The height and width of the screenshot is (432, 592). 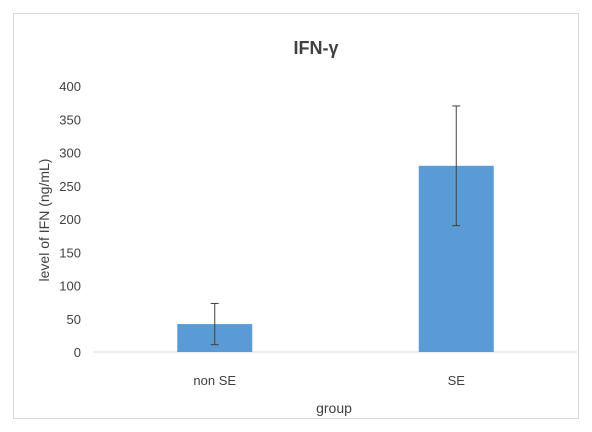 What do you see at coordinates (334, 408) in the screenshot?
I see `x-axis-label: group` at bounding box center [334, 408].